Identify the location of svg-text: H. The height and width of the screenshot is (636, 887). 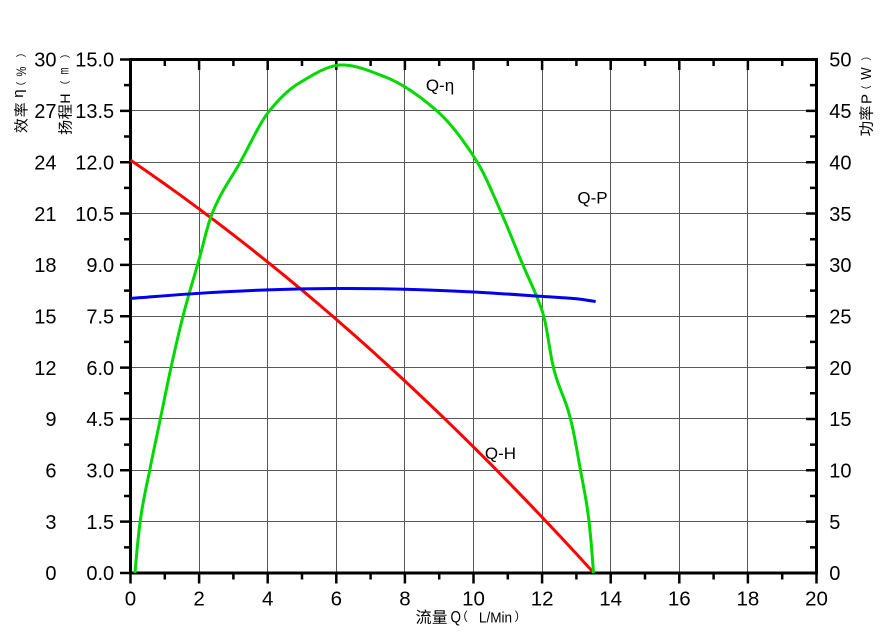
(65, 98).